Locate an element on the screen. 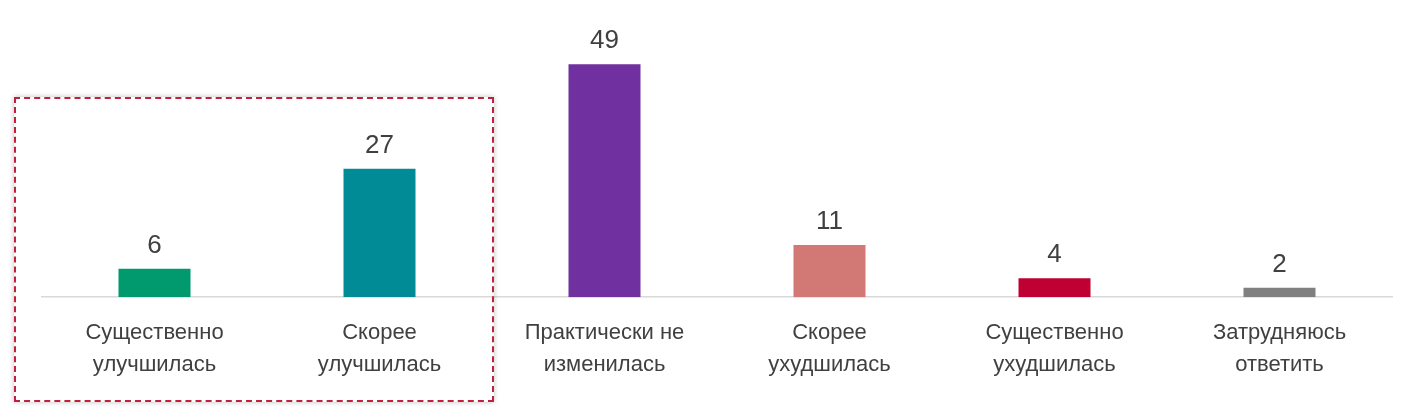  data-label: 49 is located at coordinates (604, 39).